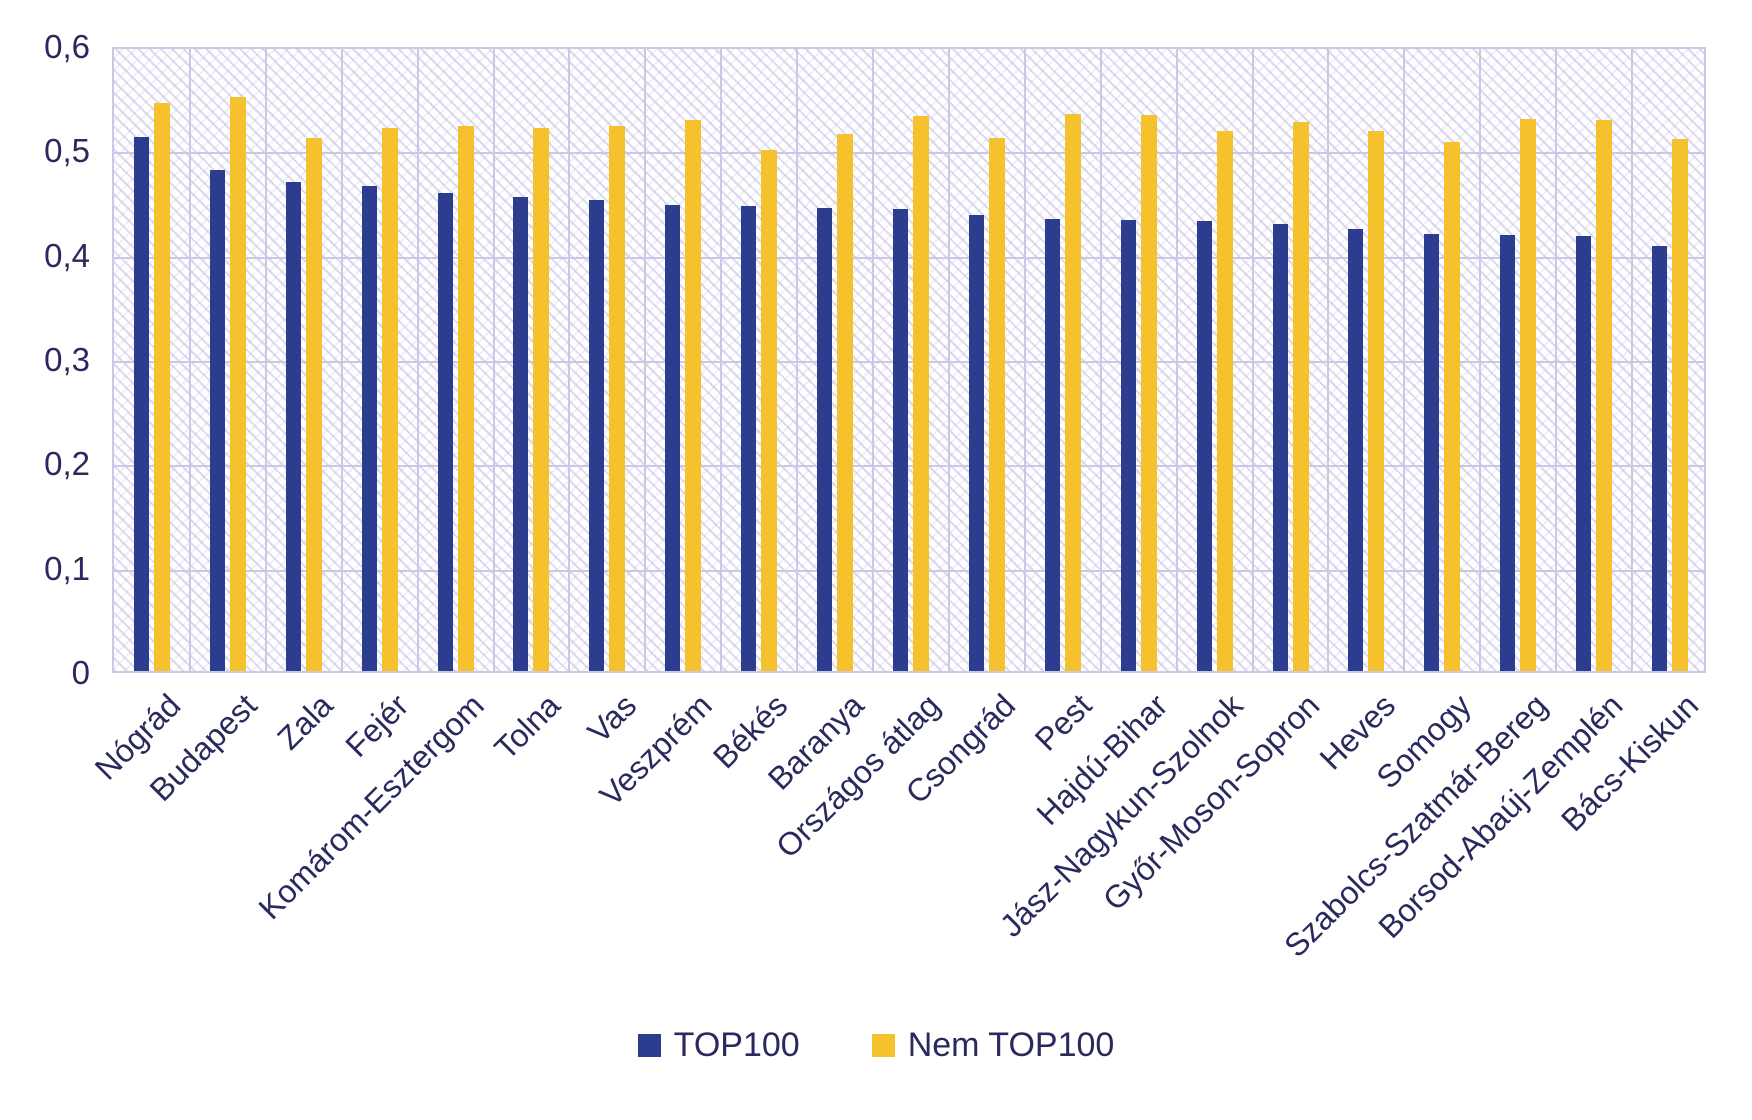 This screenshot has height=1120, width=1752. I want to click on legend-item-nem-top100: Nem TOP100, so click(993, 1045).